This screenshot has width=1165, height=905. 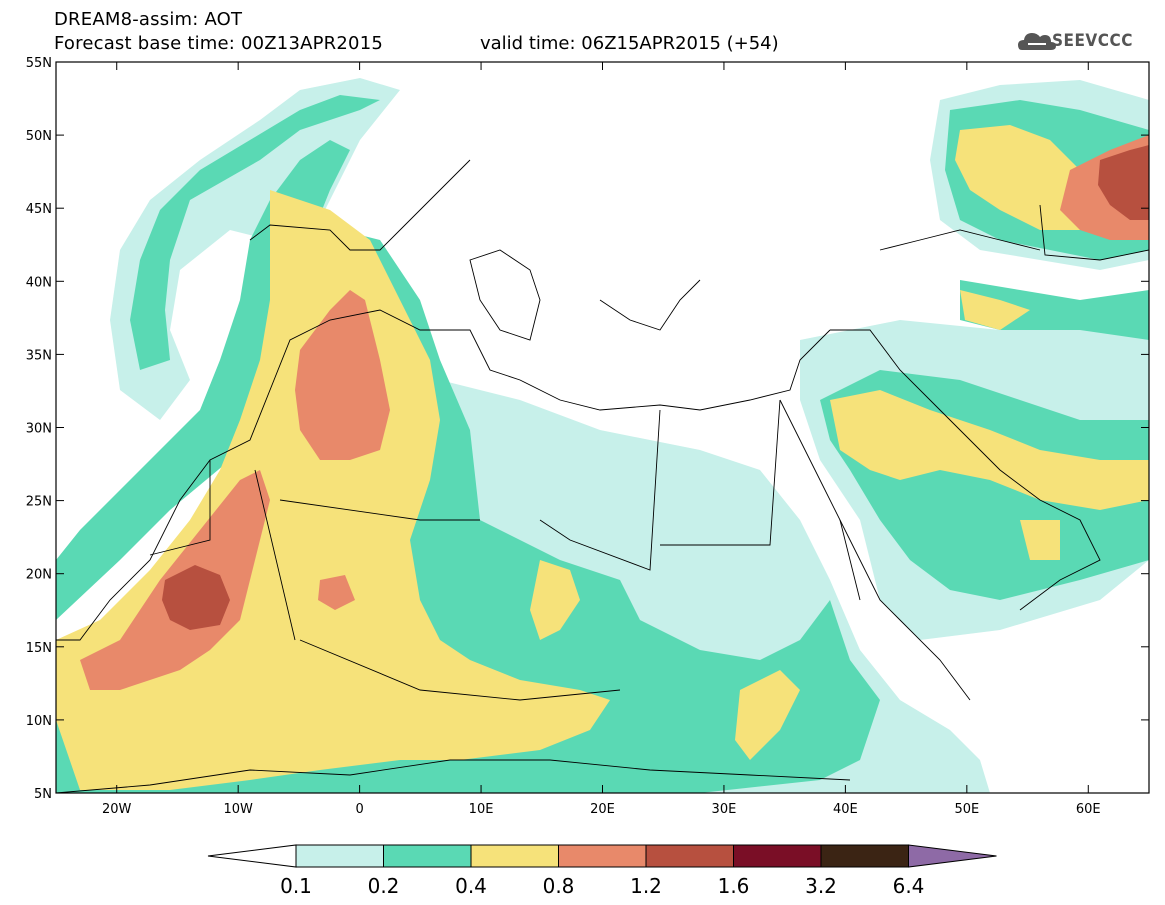 I want to click on lon-label: 20E, so click(x=602, y=809).